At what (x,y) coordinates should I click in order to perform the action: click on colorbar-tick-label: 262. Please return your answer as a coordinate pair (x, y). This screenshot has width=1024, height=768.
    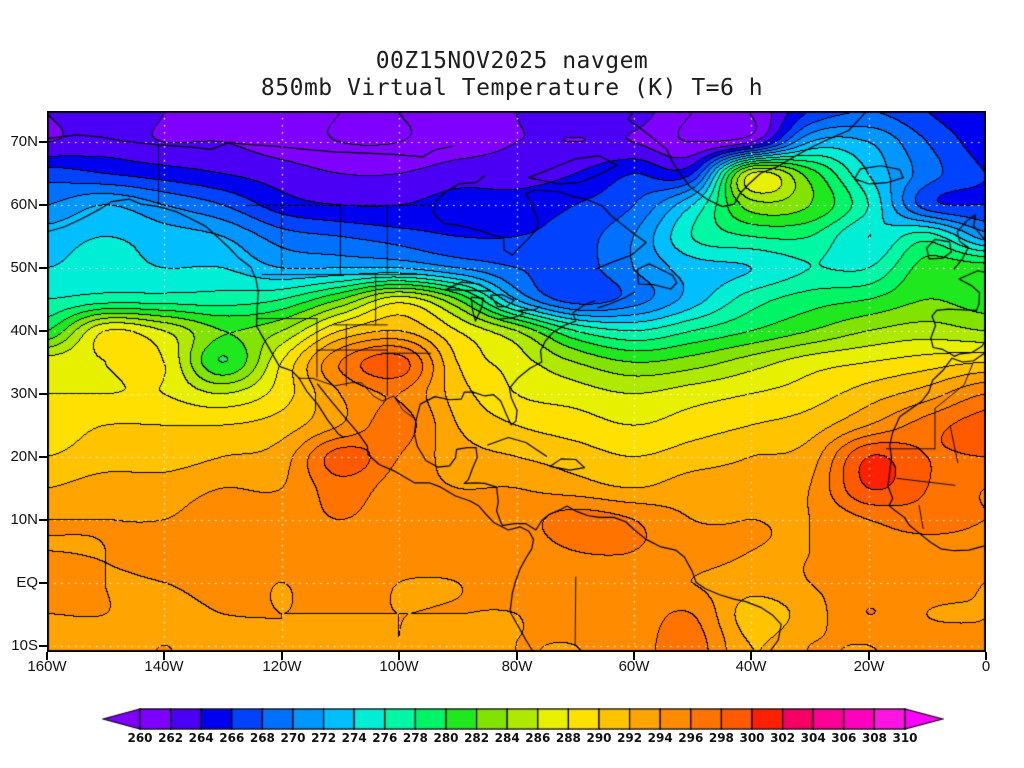
    Looking at the image, I should click on (171, 738).